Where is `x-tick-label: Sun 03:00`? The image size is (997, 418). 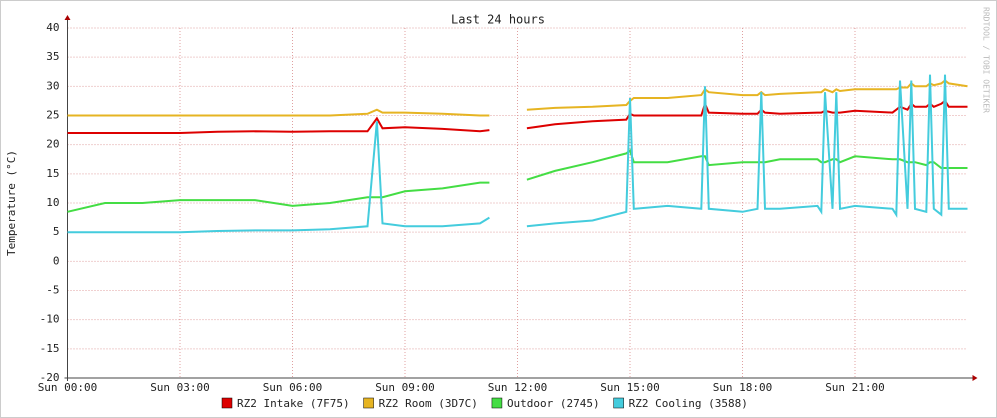
x-tick-label: Sun 03:00 is located at coordinates (180, 387).